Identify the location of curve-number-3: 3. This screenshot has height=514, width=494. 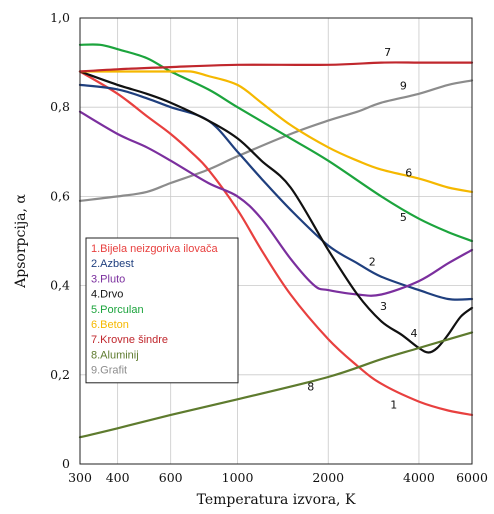
(383, 306).